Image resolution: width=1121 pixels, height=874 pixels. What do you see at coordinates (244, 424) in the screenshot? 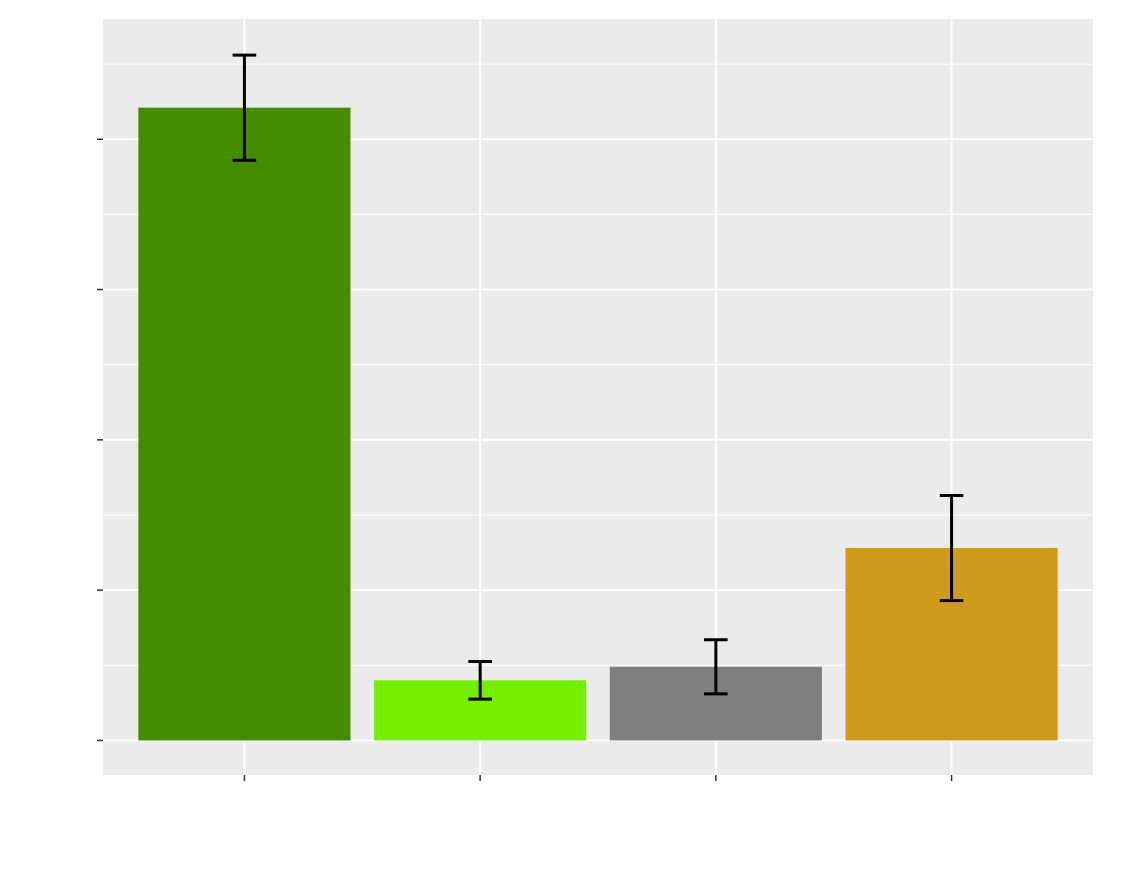
I see `bar` at bounding box center [244, 424].